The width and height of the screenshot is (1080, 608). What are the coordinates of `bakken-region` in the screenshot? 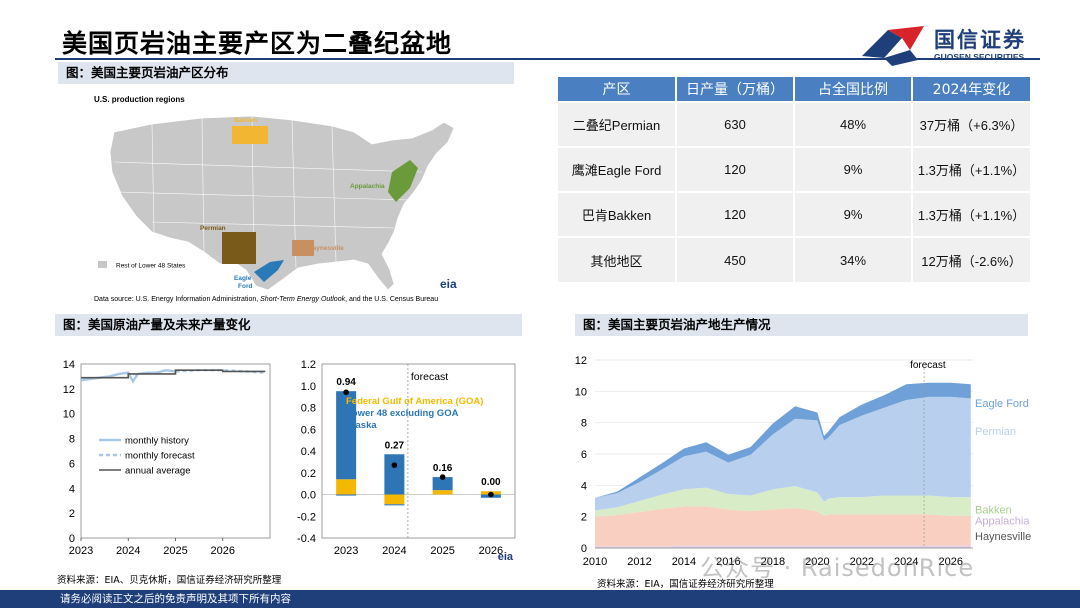 It's located at (250, 135).